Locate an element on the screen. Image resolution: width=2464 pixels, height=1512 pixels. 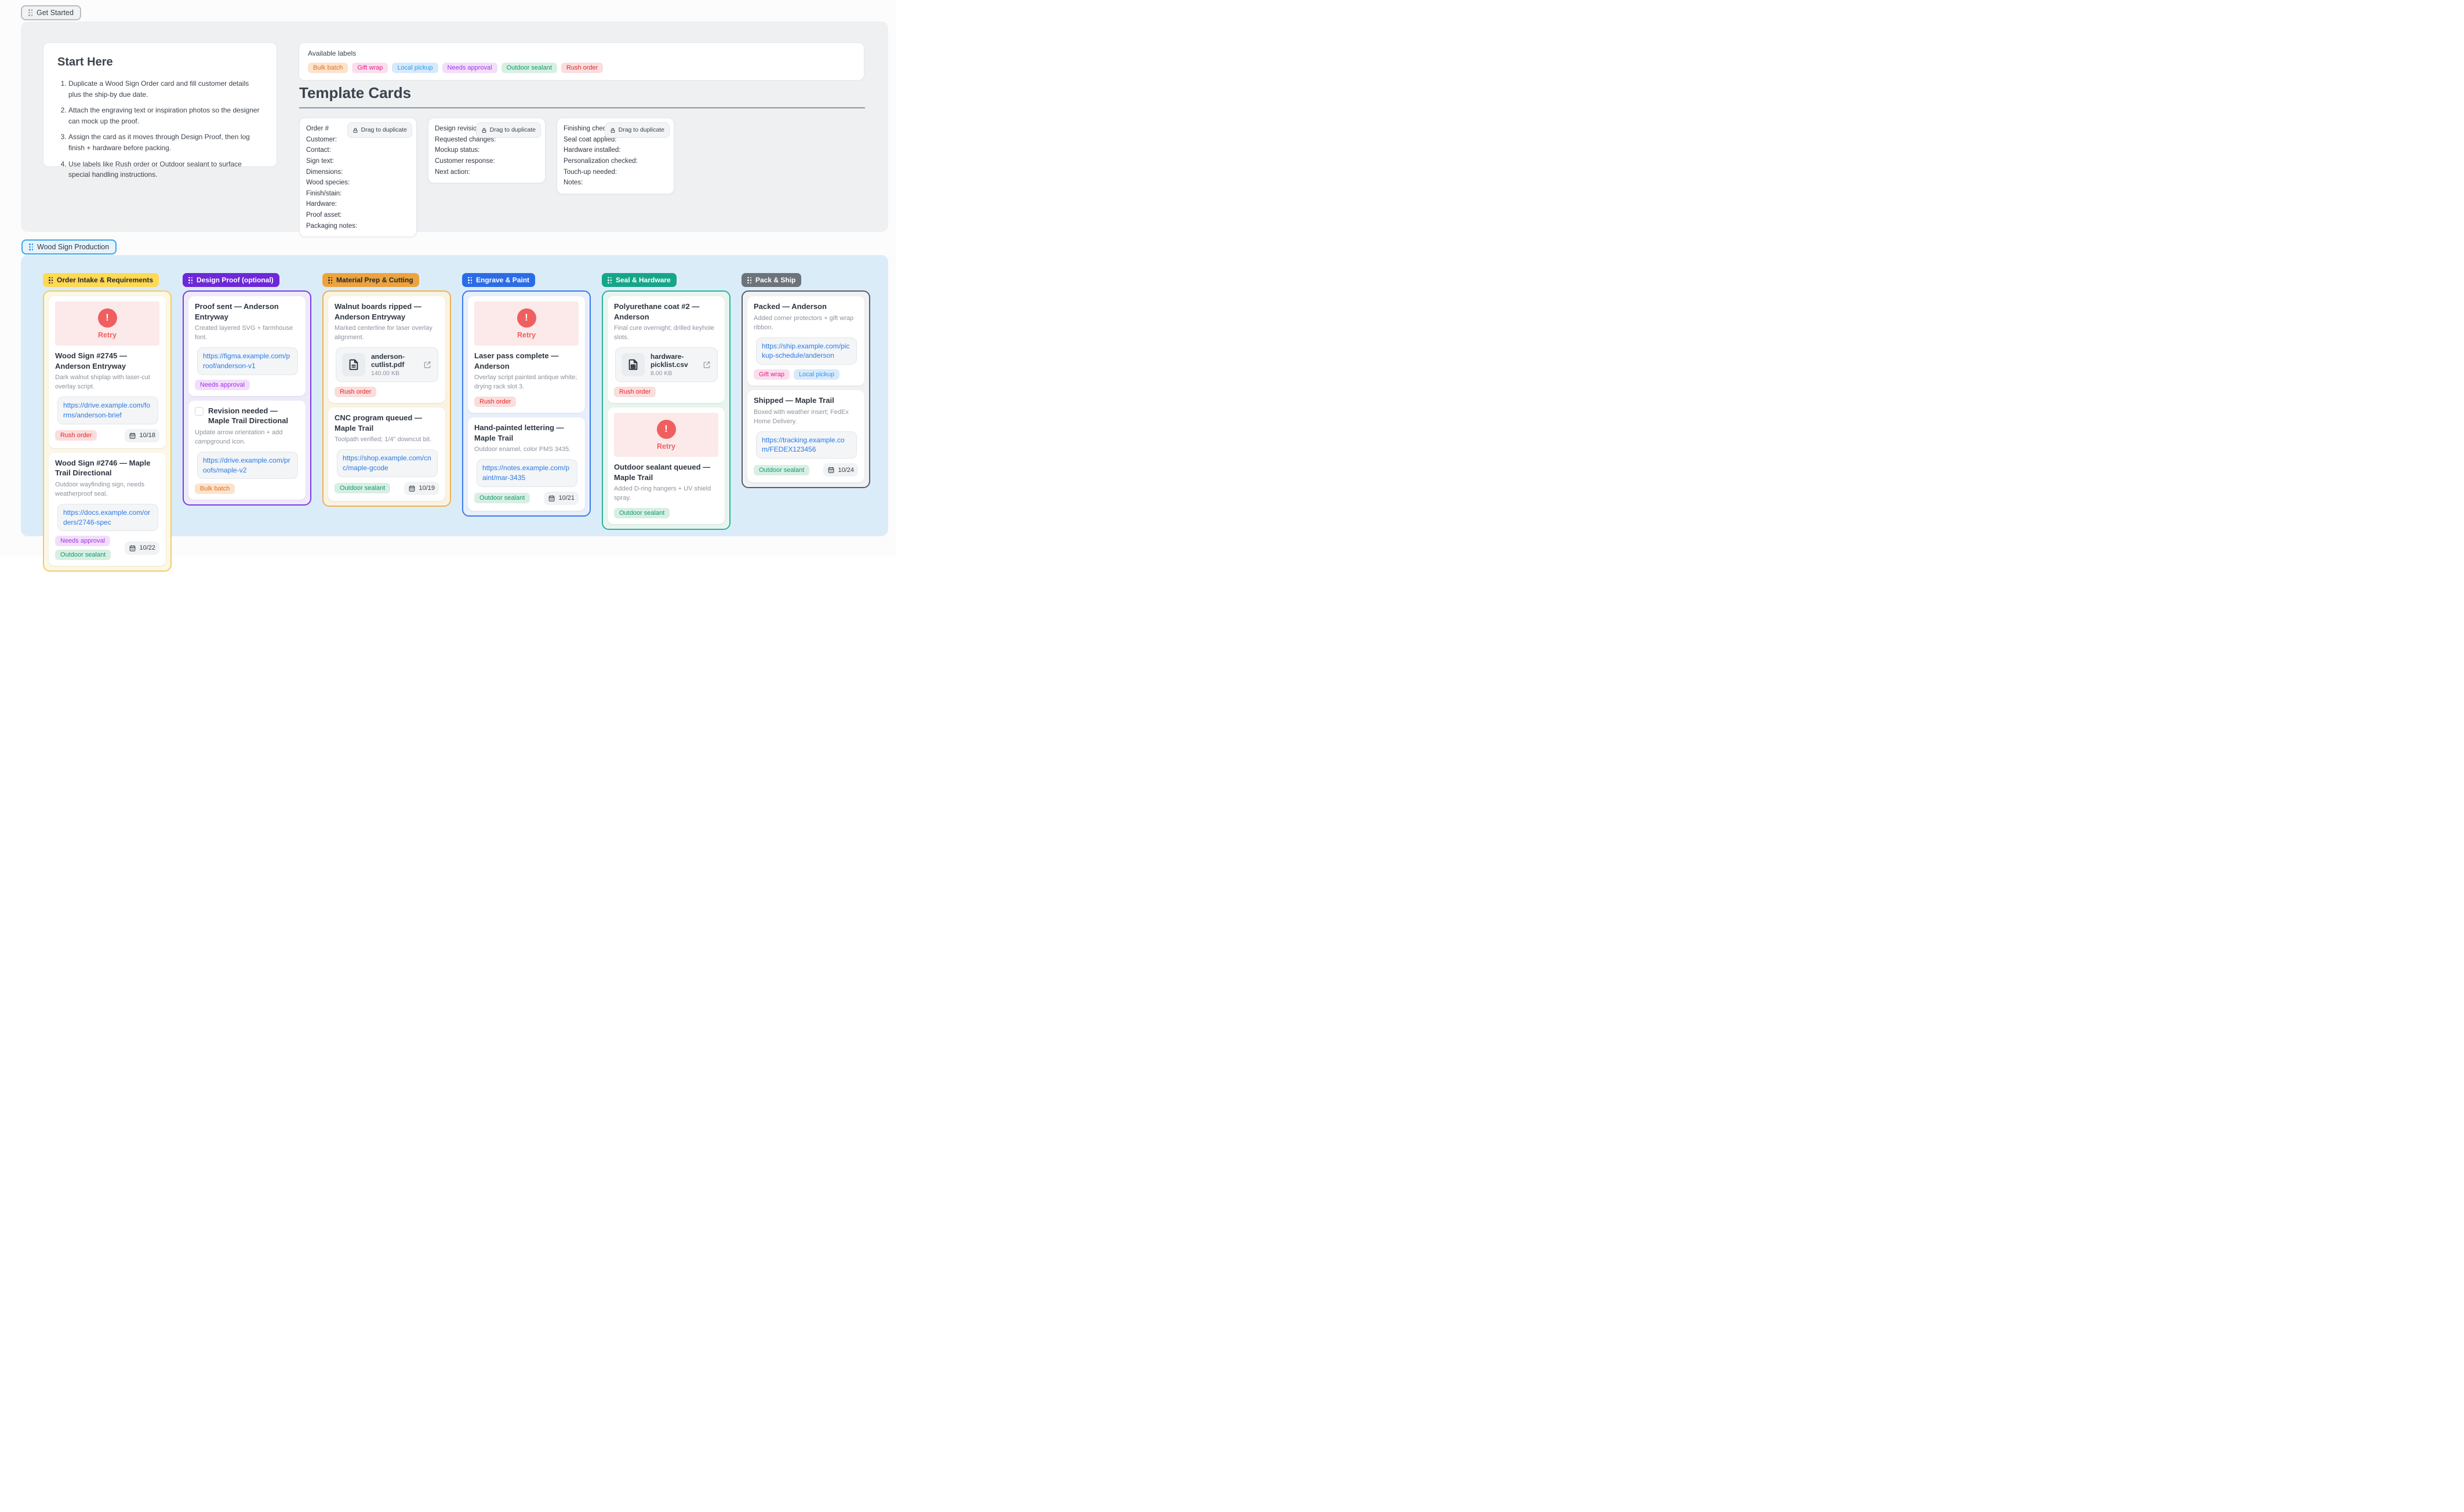
available-labels-title: Available labels is located at coordinates (332, 53).